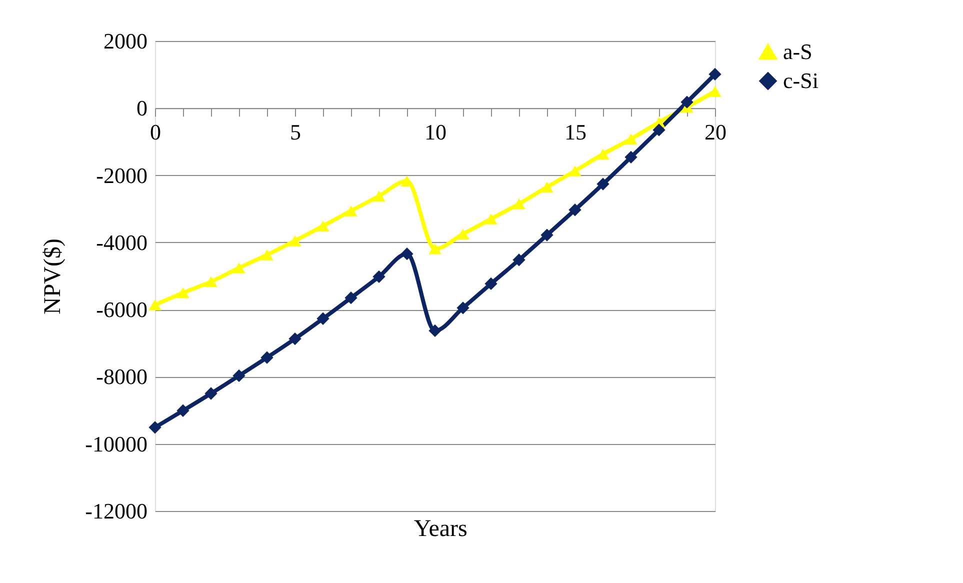  Describe the element at coordinates (122, 242) in the screenshot. I see `y-tick-label: -4000` at that location.